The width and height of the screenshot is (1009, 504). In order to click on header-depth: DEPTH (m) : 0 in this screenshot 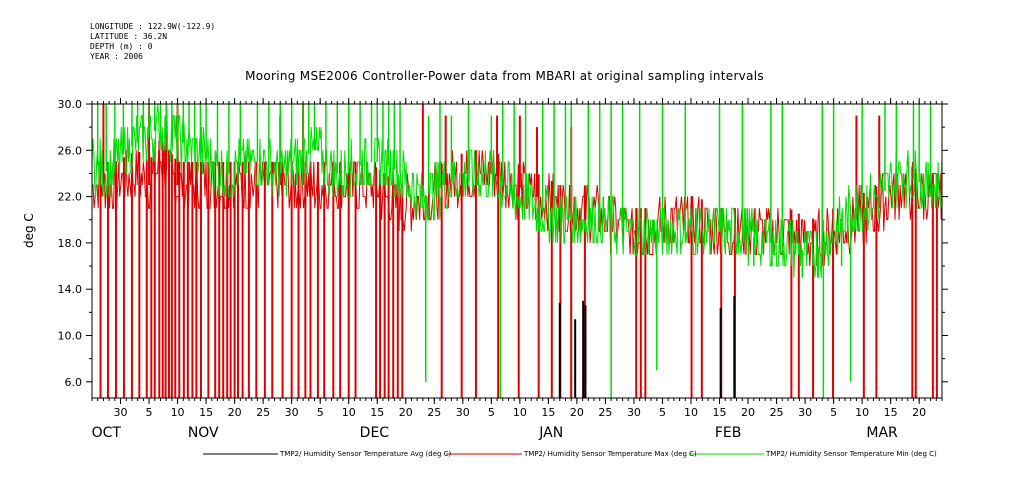, I will do `click(121, 46)`.